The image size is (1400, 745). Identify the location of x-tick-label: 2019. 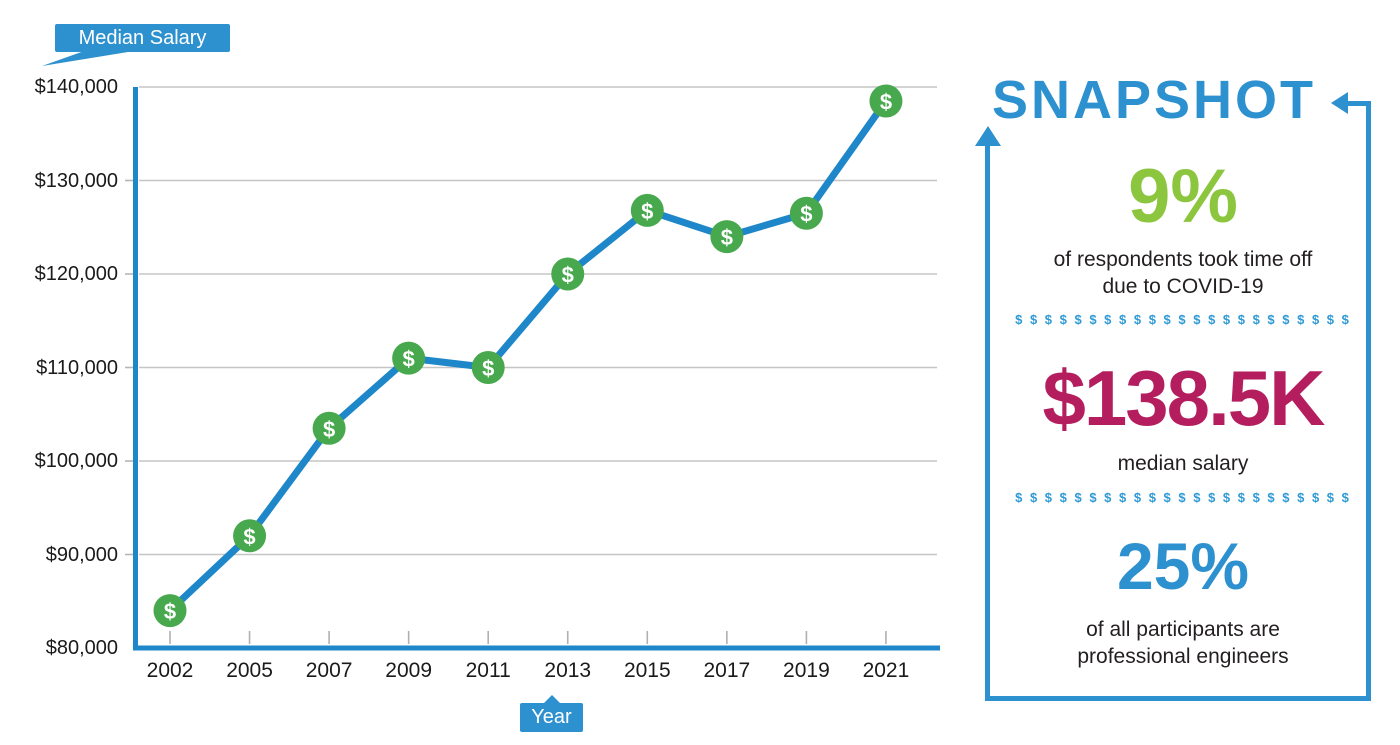
(806, 670).